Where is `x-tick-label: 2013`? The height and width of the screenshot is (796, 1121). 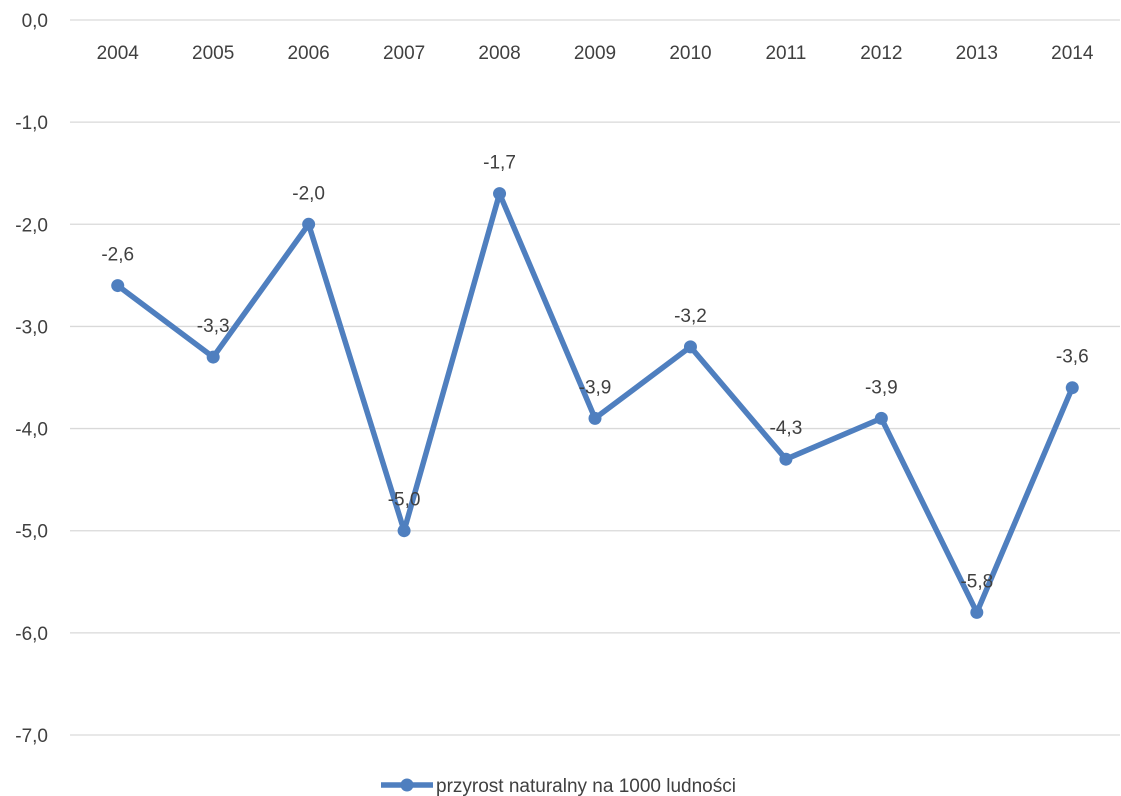 x-tick-label: 2013 is located at coordinates (977, 53).